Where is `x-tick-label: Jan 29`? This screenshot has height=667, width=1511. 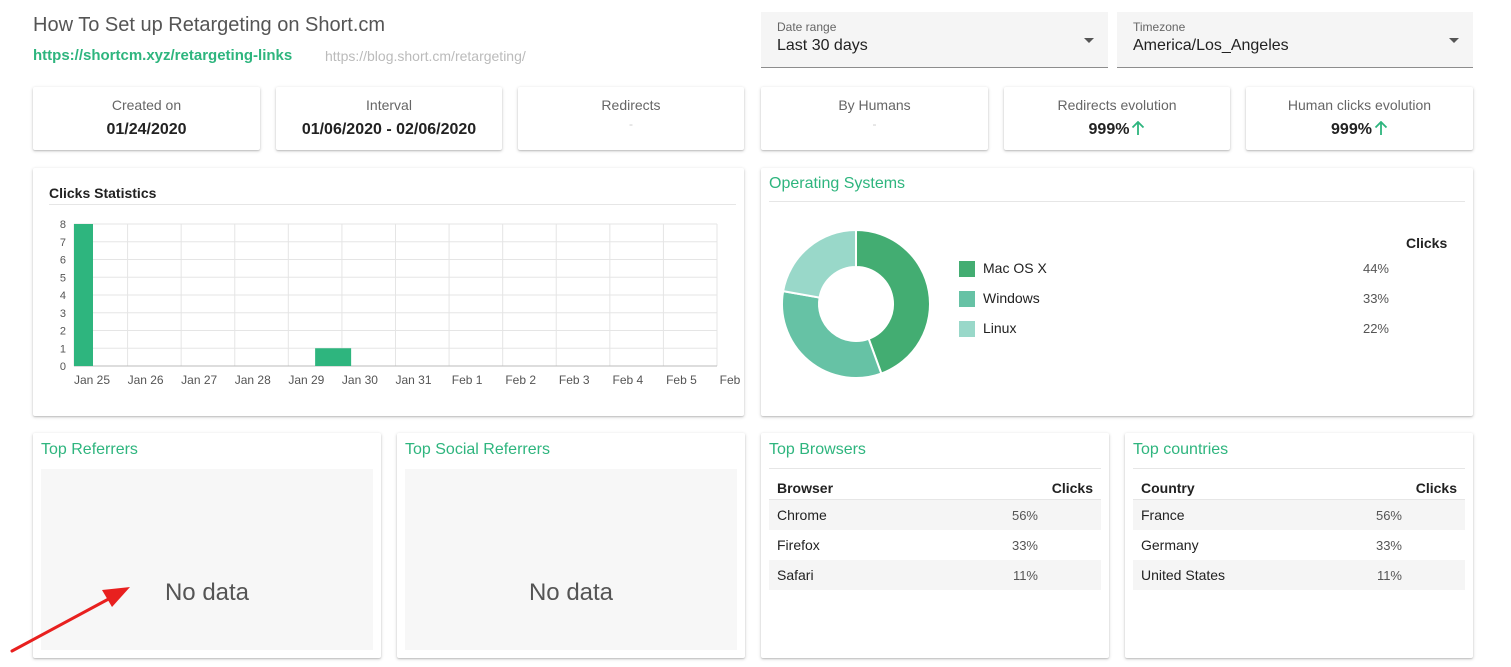
x-tick-label: Jan 29 is located at coordinates (306, 380).